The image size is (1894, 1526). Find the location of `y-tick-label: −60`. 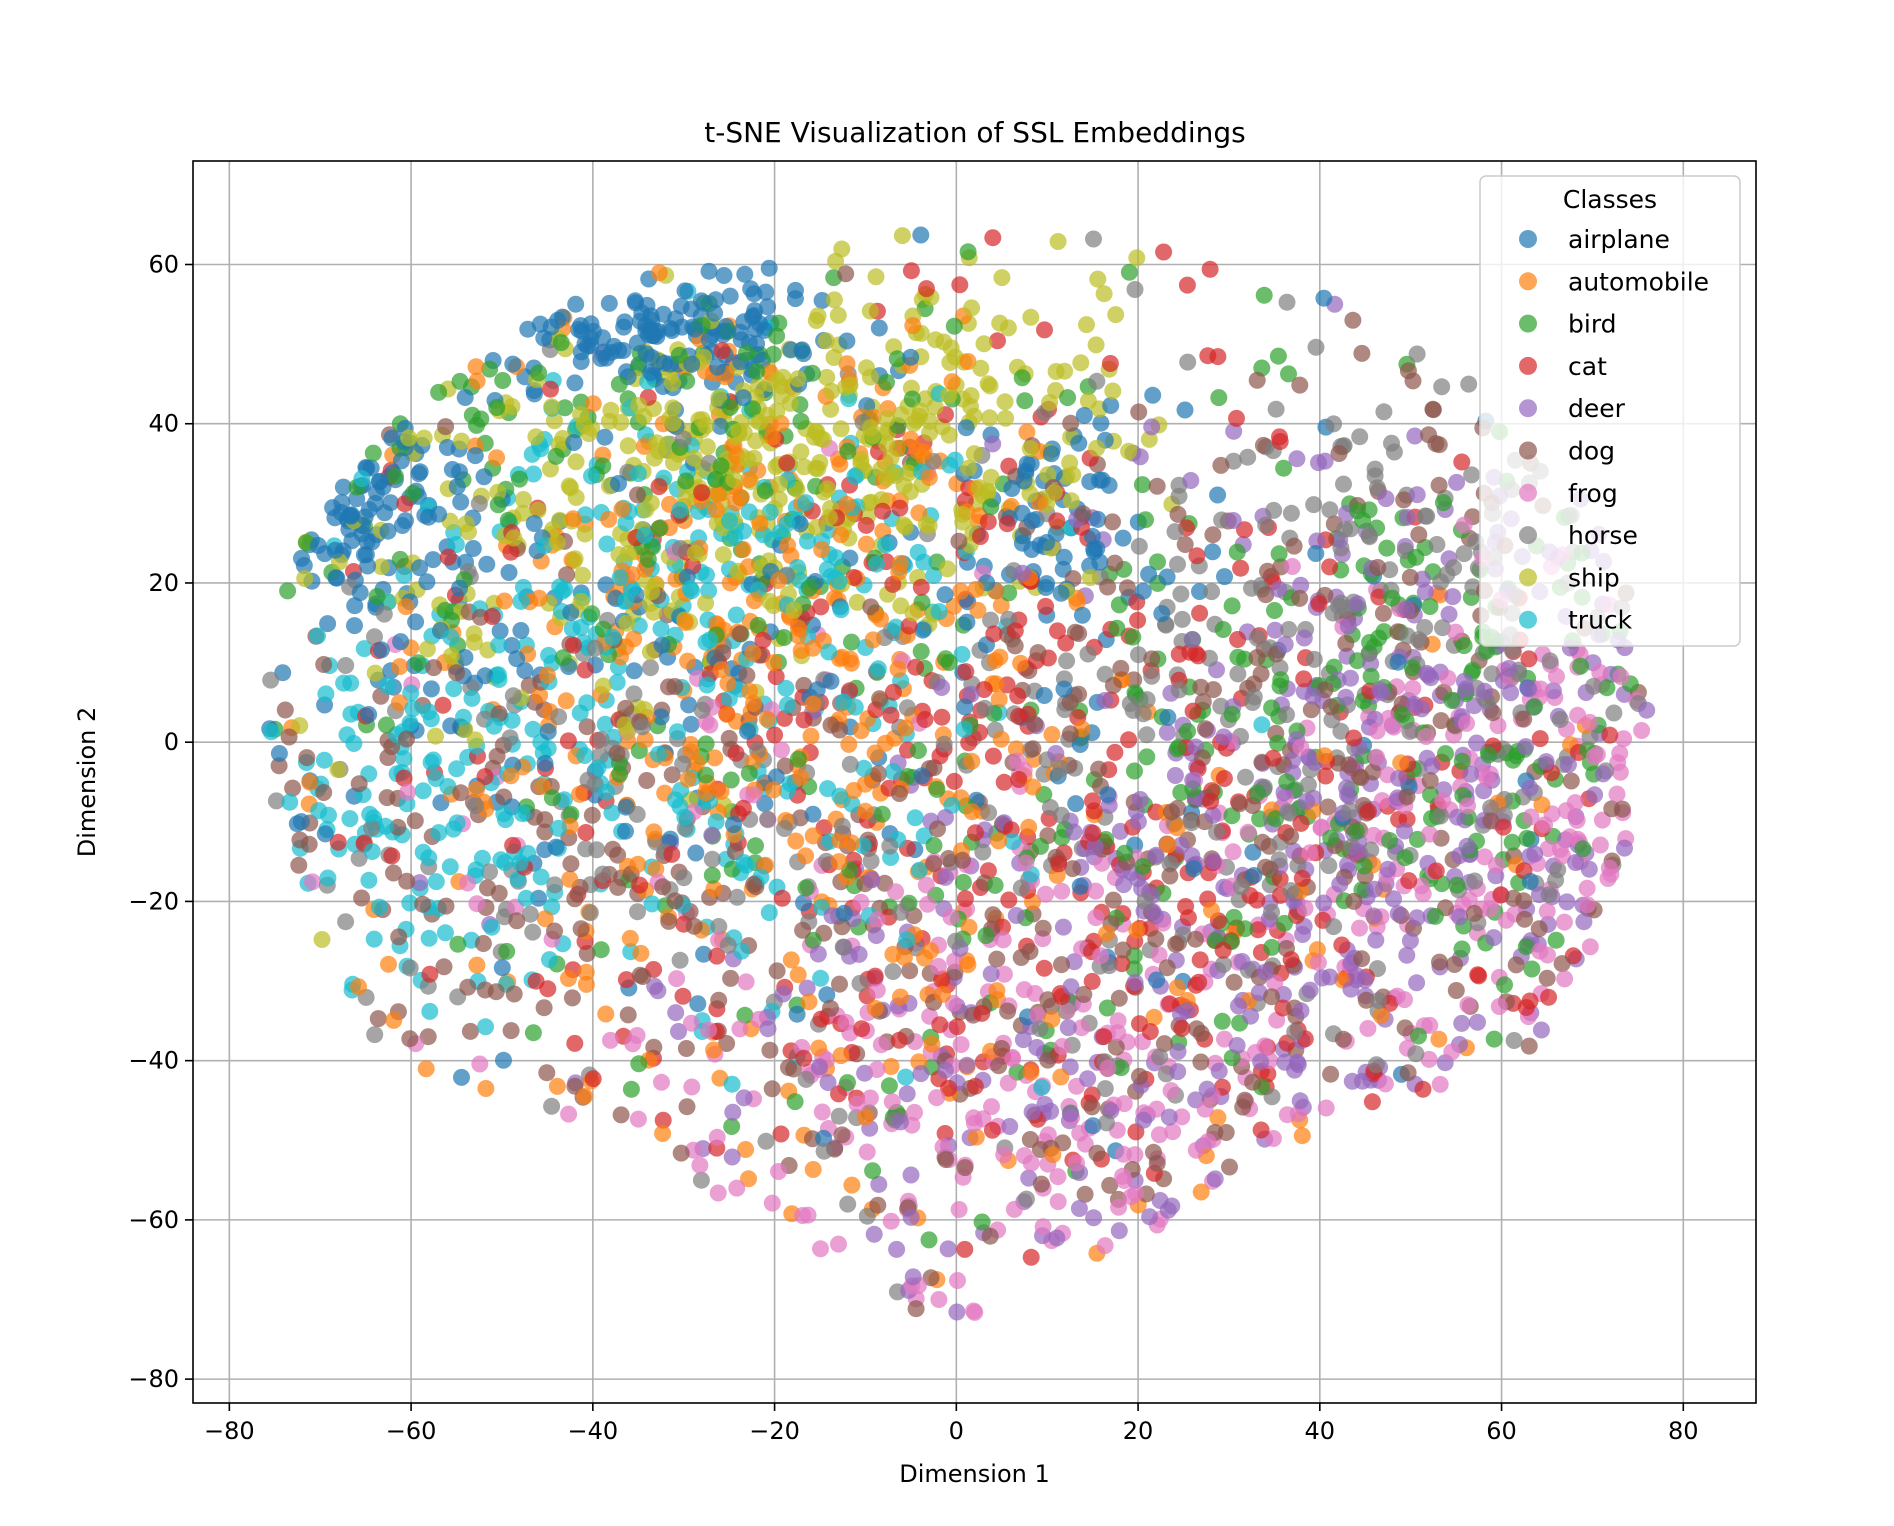

y-tick-label: −60 is located at coordinates (153, 1220).